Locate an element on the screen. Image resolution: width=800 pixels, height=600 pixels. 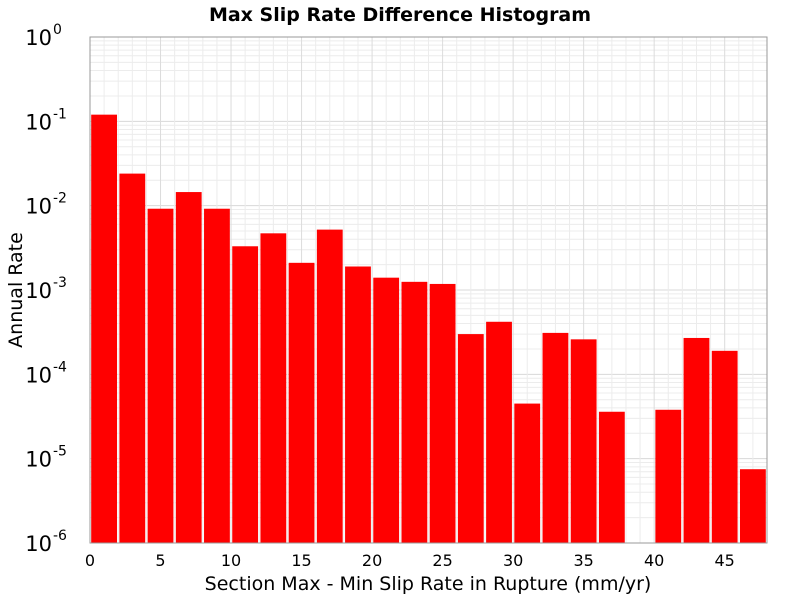
x-tick-label: 10 is located at coordinates (231, 560).